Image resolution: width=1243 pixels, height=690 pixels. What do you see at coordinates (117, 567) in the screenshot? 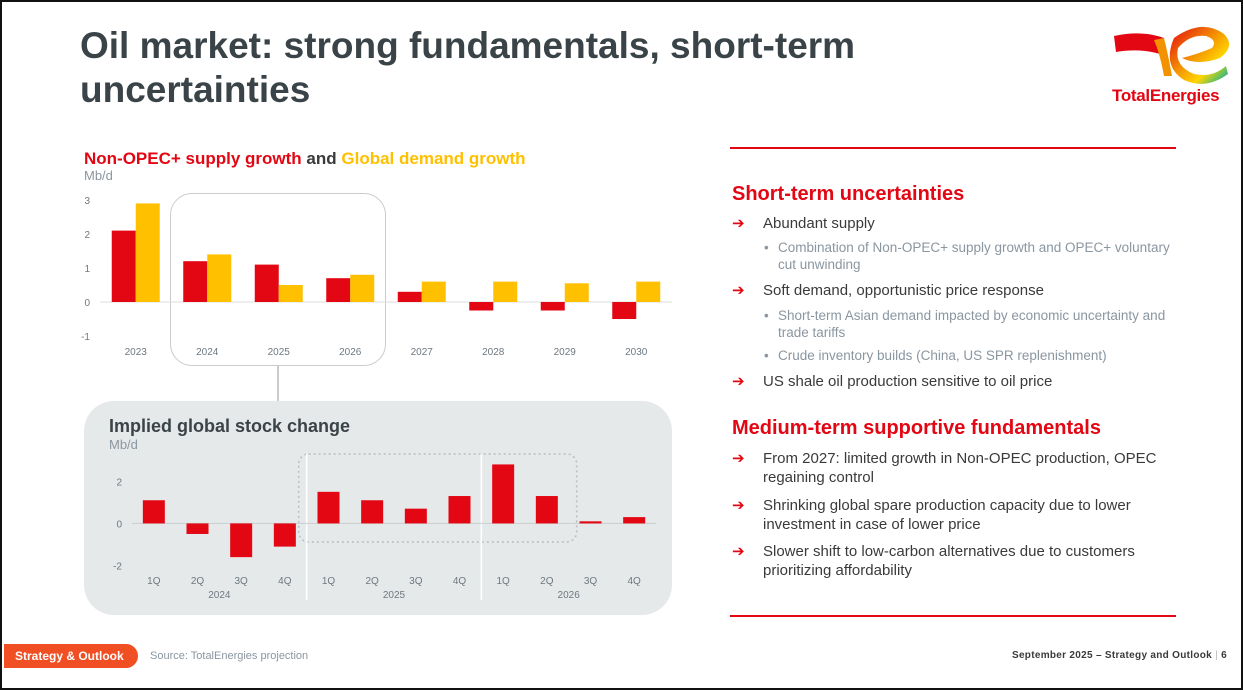
I see `chart2-ytick-label: -2` at bounding box center [117, 567].